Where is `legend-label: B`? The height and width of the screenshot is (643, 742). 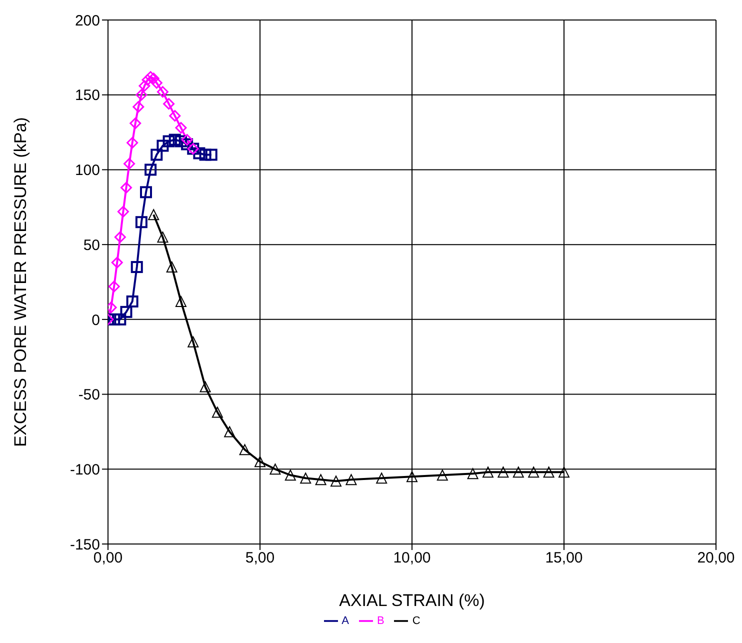 legend-label: B is located at coordinates (380, 620).